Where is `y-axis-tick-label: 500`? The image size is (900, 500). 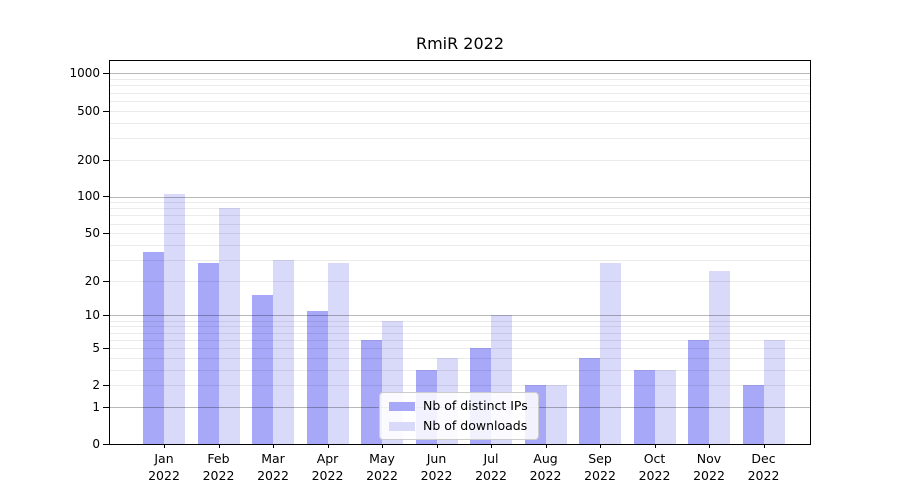
y-axis-tick-label: 500 is located at coordinates (88, 110).